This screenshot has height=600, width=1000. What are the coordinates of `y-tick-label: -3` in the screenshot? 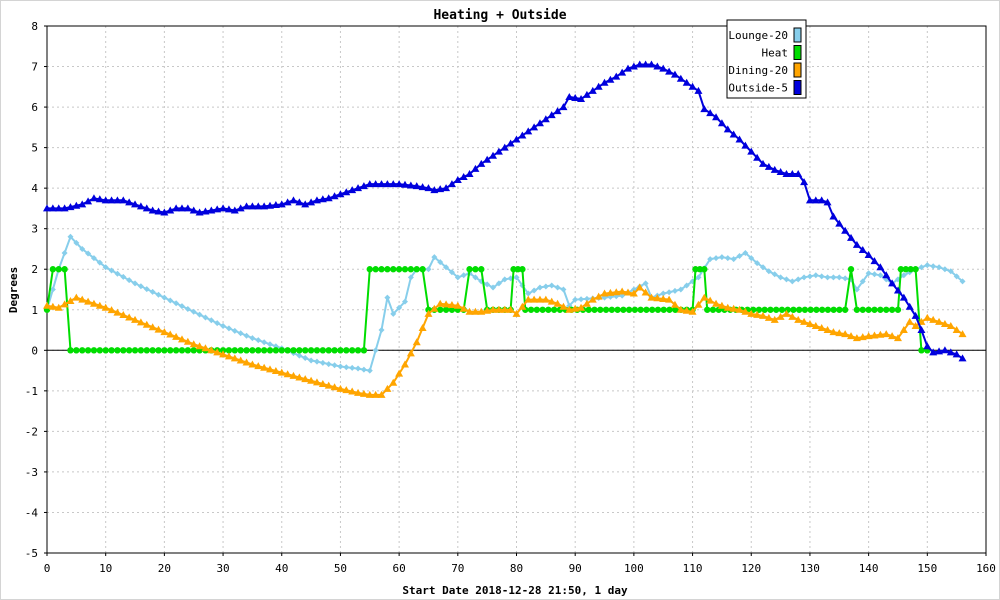 It's located at (31, 472).